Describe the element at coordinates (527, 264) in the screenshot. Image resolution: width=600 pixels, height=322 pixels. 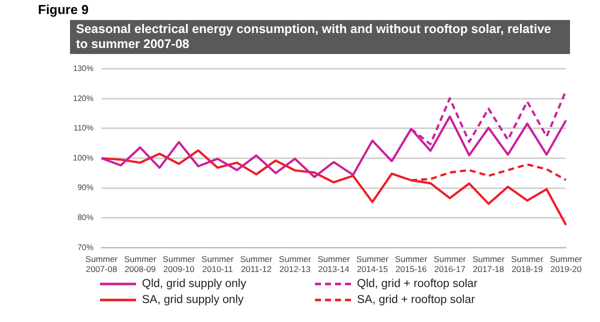
I see `x-tick-label: Summer 2018-19` at that location.